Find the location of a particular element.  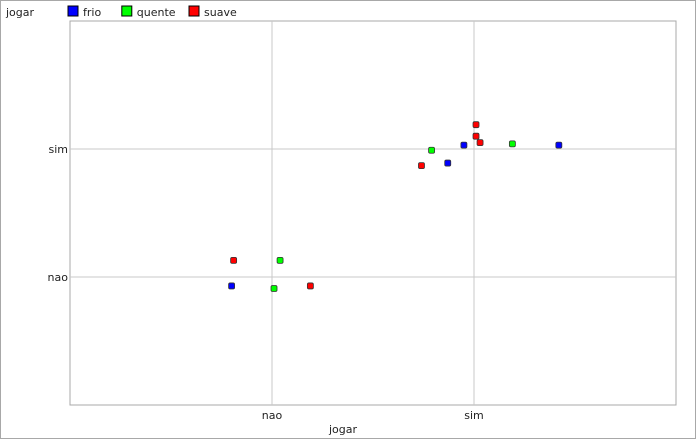

legend-label-frio: frio is located at coordinates (92, 12).